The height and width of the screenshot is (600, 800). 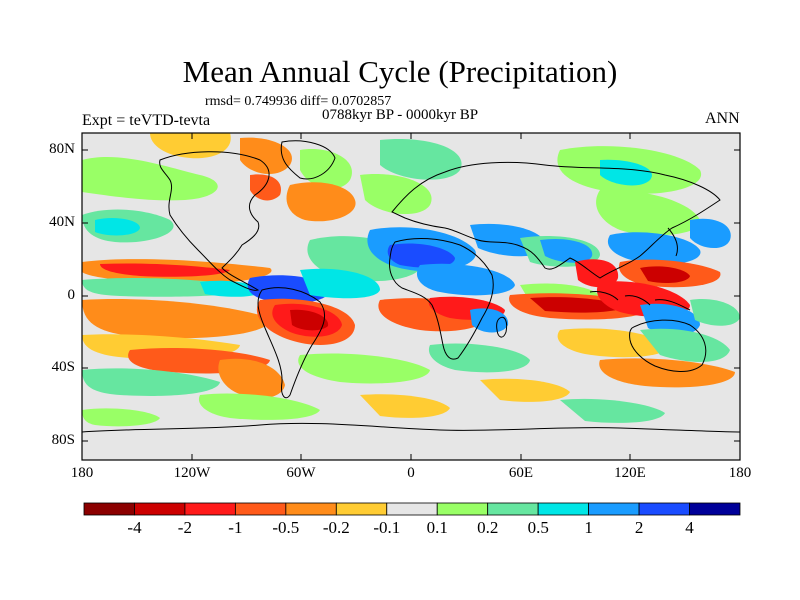 What do you see at coordinates (62, 149) in the screenshot?
I see `lat-label-80n: 80N` at bounding box center [62, 149].